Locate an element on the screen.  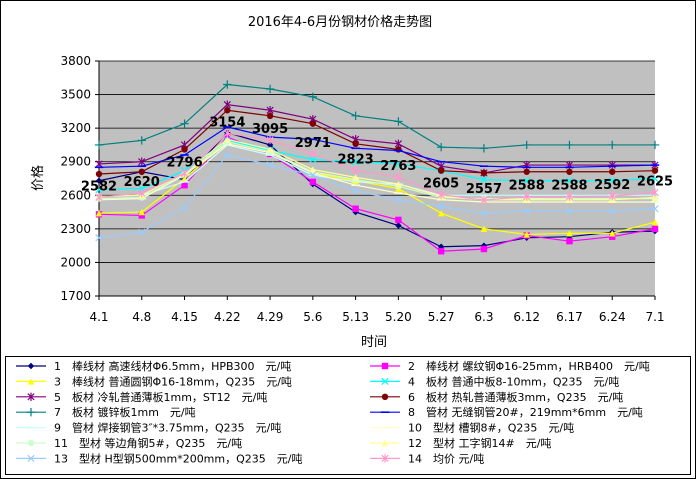
x-tick-label: 6.17 is located at coordinates (569, 317).